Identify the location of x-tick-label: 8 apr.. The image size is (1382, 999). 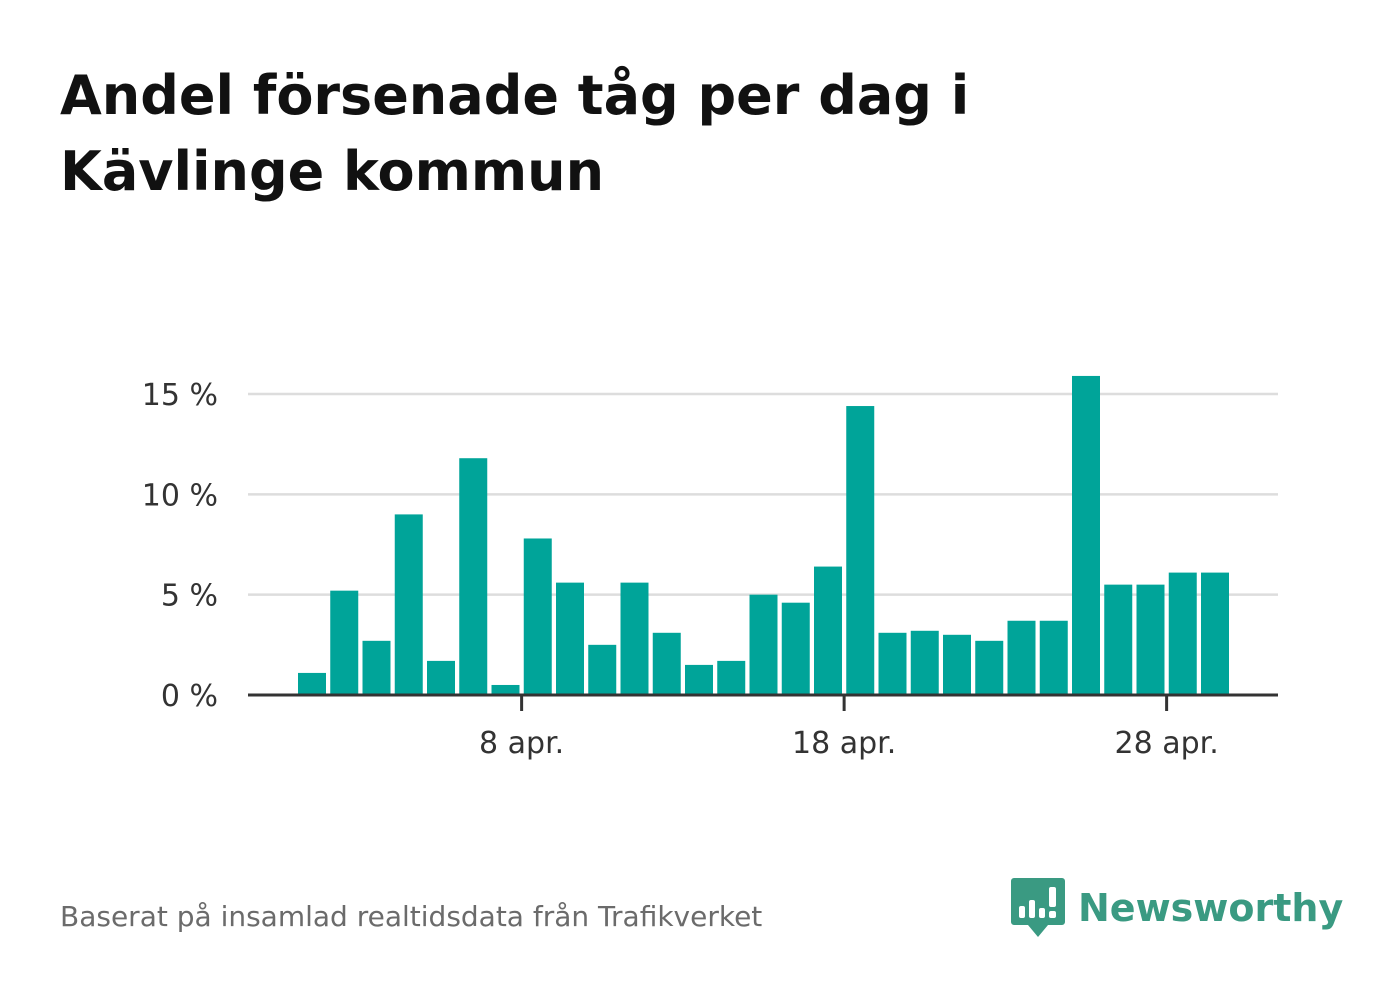
(521, 743).